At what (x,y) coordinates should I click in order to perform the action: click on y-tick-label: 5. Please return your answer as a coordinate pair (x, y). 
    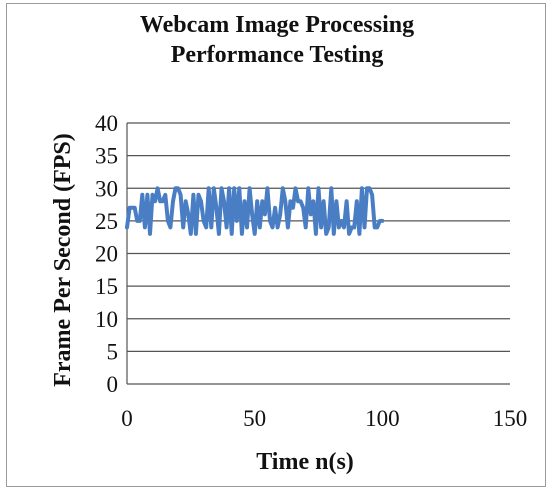
    Looking at the image, I should click on (113, 351).